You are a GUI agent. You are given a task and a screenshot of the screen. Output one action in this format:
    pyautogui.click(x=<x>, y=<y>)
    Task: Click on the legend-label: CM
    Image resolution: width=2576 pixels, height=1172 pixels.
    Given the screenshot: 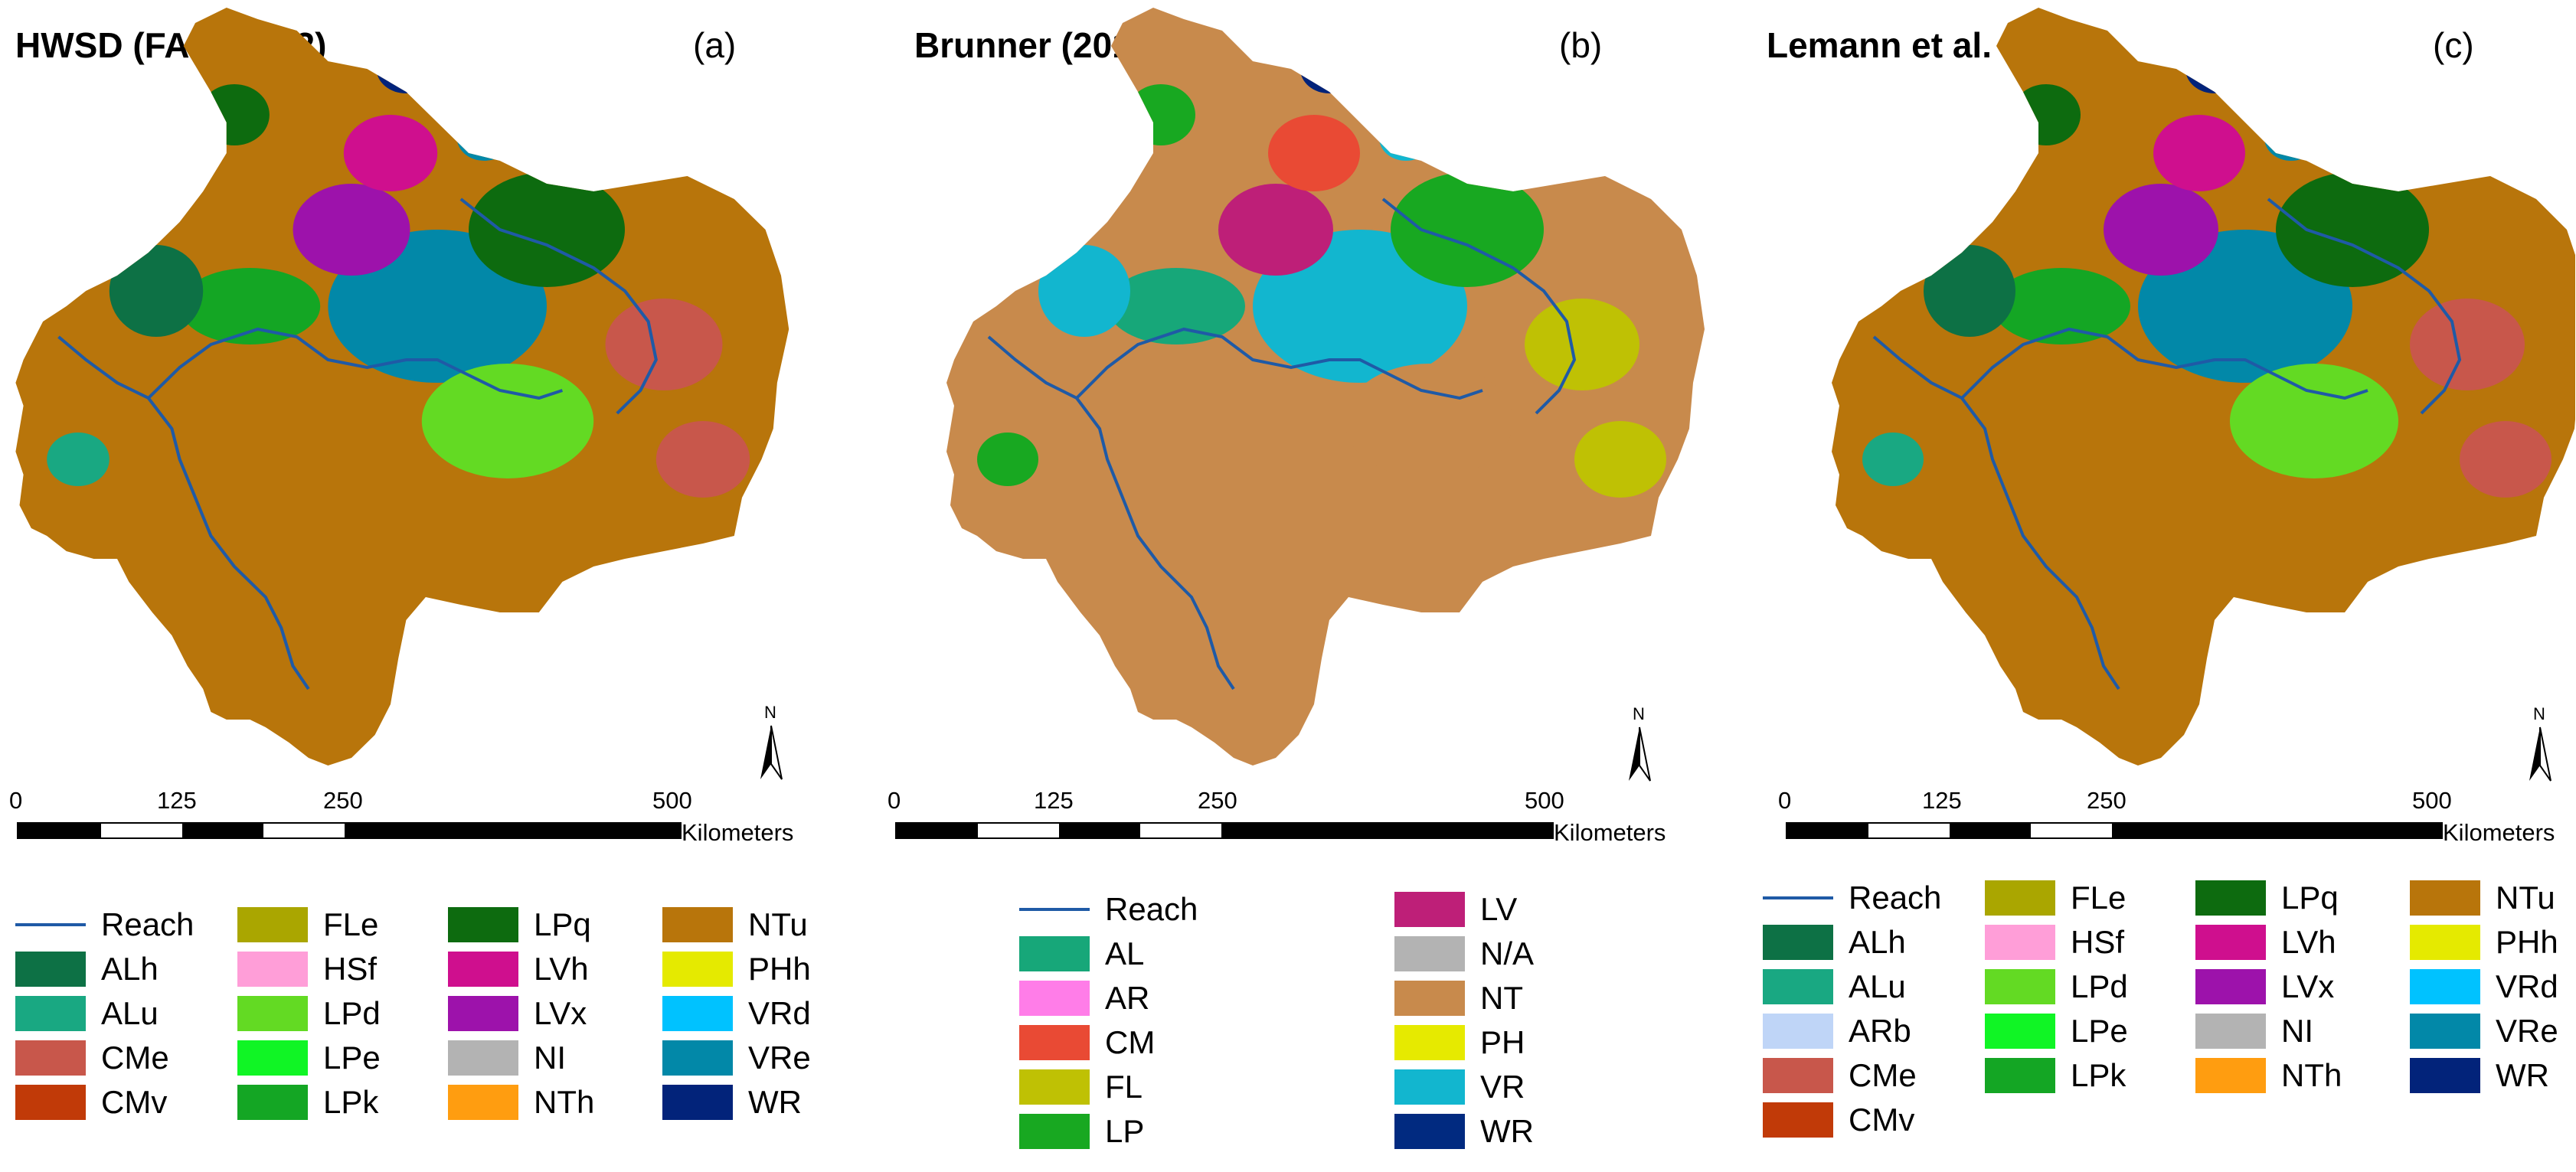 What is the action you would take?
    pyautogui.click(x=1130, y=1042)
    